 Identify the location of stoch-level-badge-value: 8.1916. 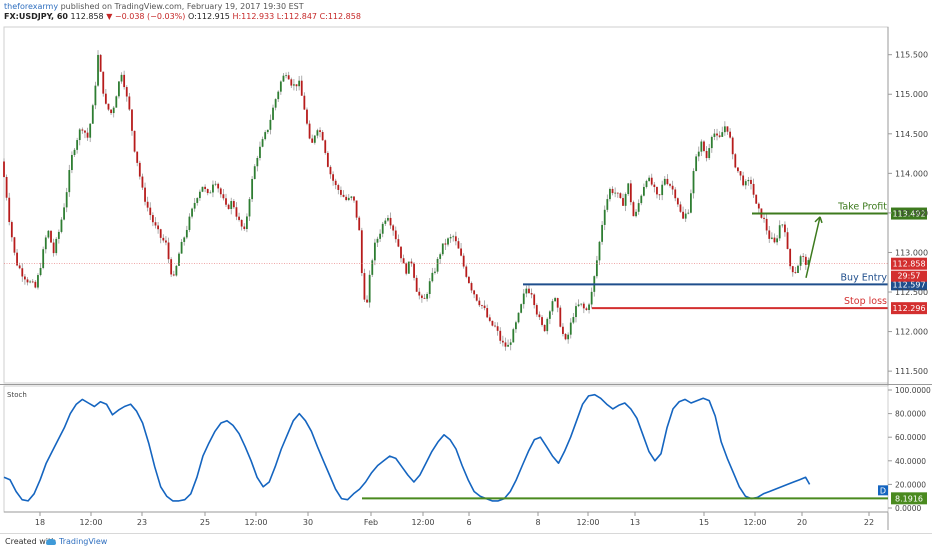
(909, 498).